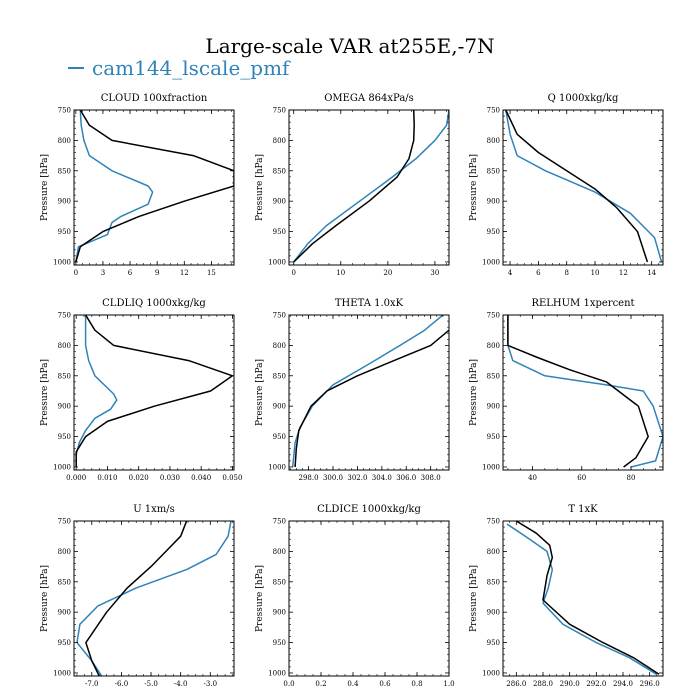 This screenshot has height=700, width=700. I want to click on x-tick-label: -5.0, so click(151, 684).